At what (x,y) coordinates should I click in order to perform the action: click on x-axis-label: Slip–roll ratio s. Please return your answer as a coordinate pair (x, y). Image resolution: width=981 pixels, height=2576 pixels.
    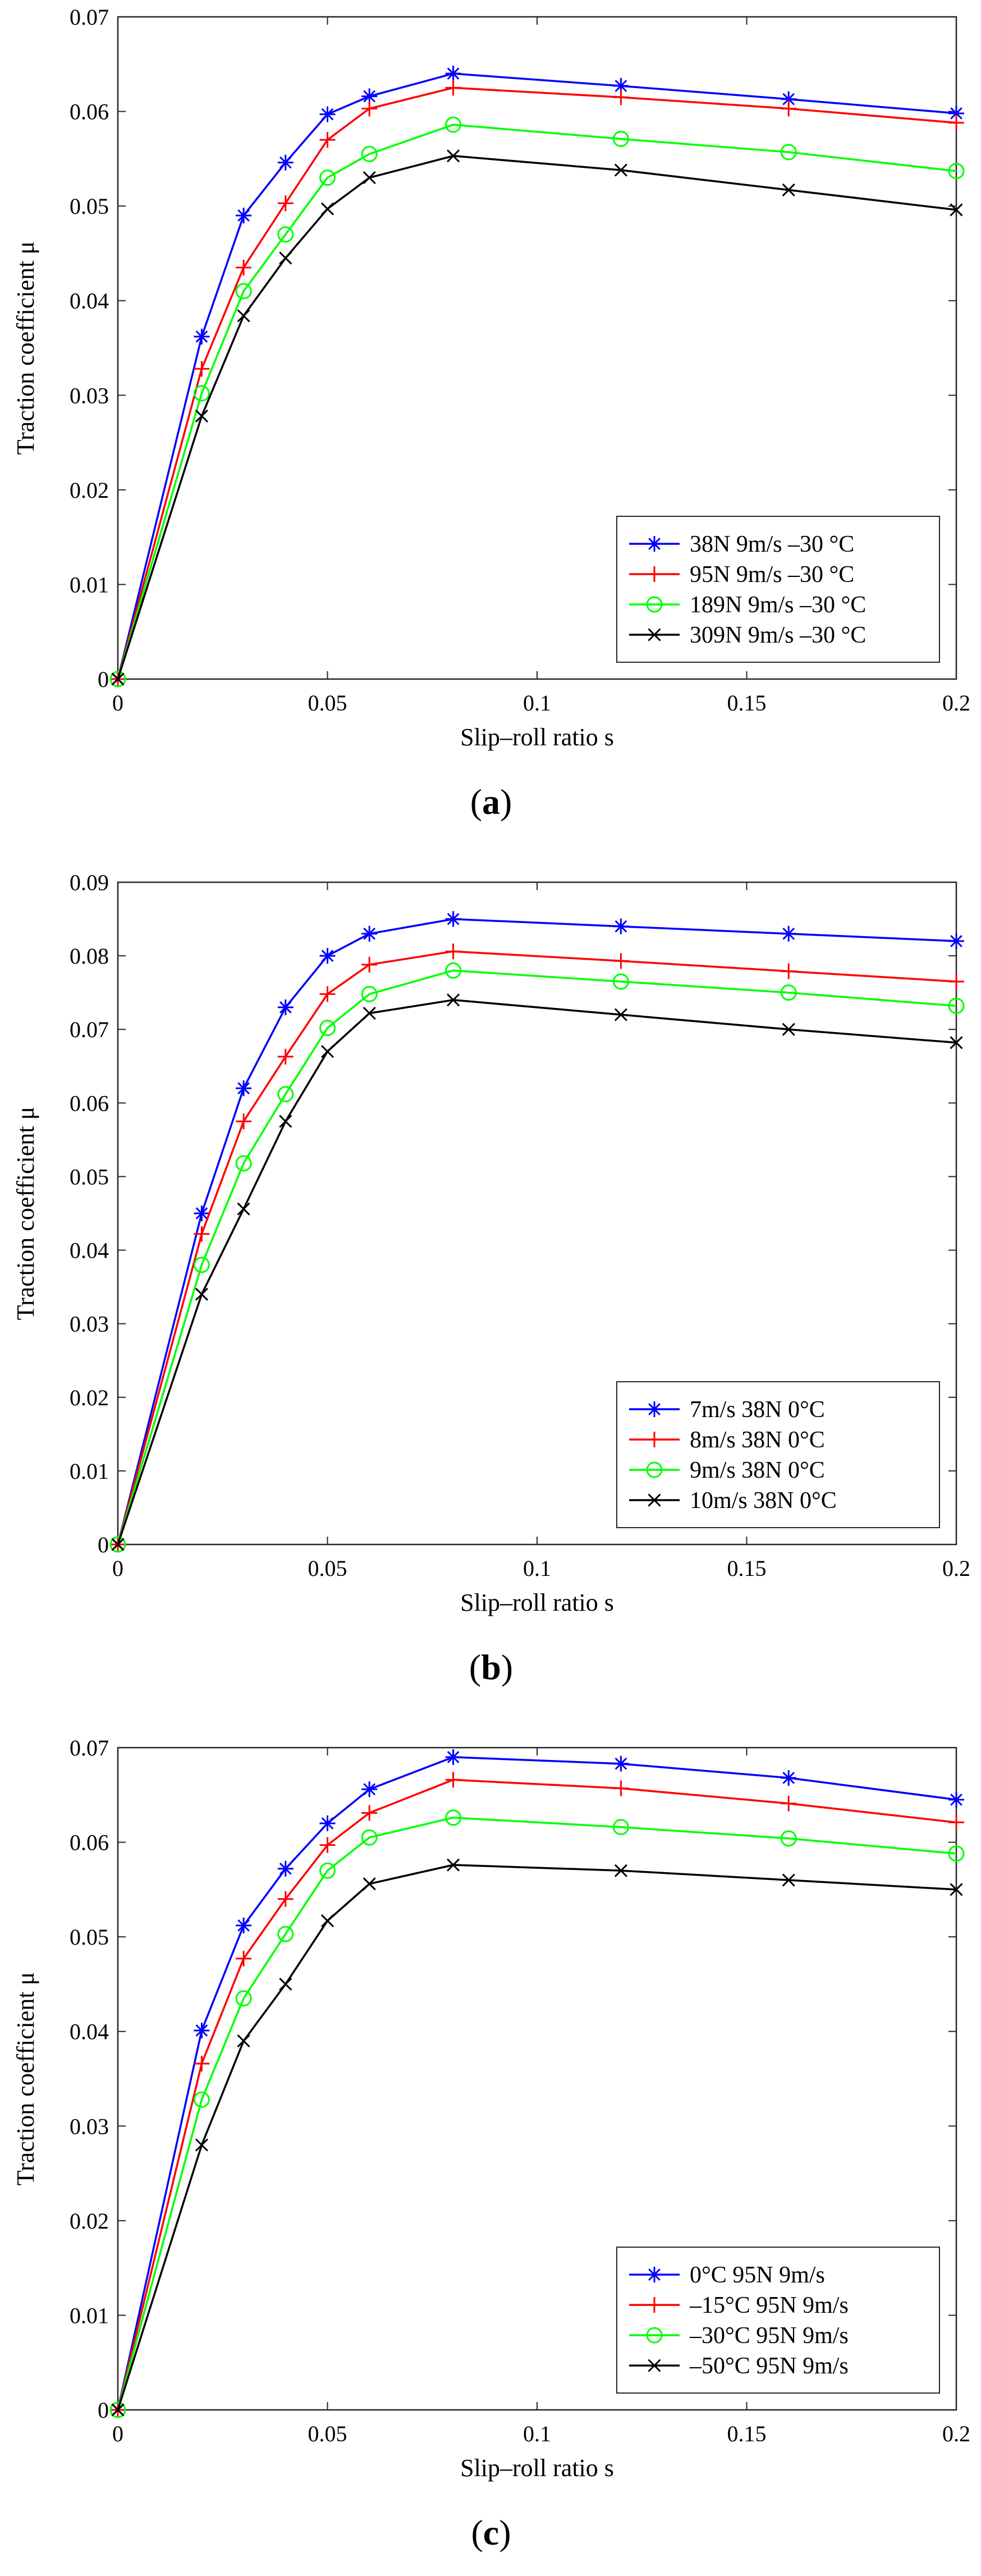
    Looking at the image, I should click on (537, 737).